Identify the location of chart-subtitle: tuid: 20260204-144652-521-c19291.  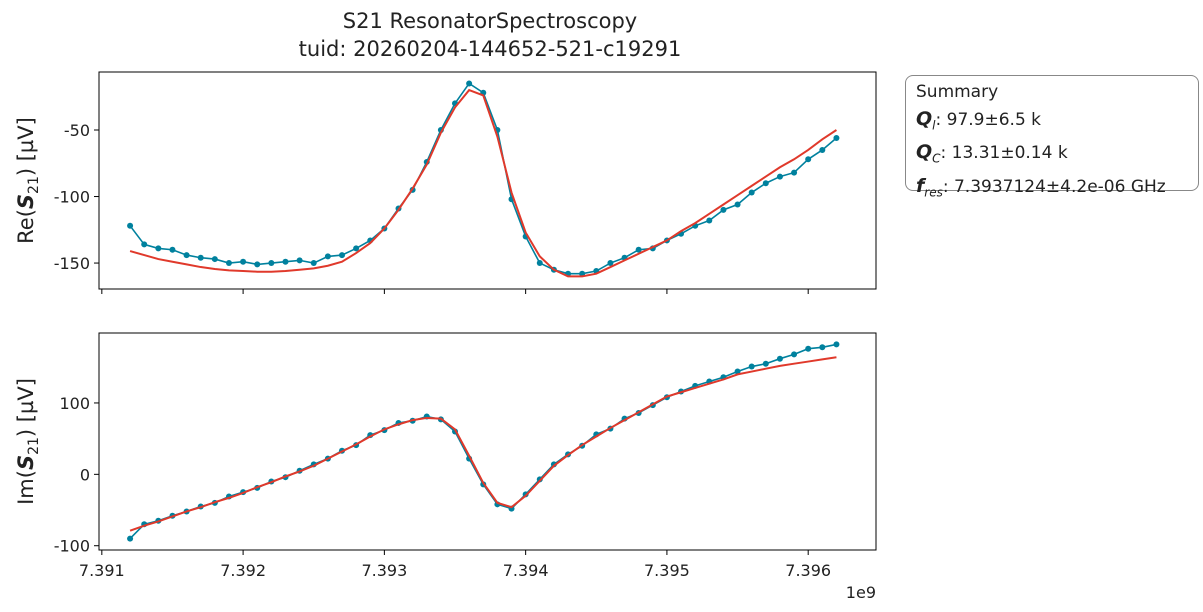
(490, 49).